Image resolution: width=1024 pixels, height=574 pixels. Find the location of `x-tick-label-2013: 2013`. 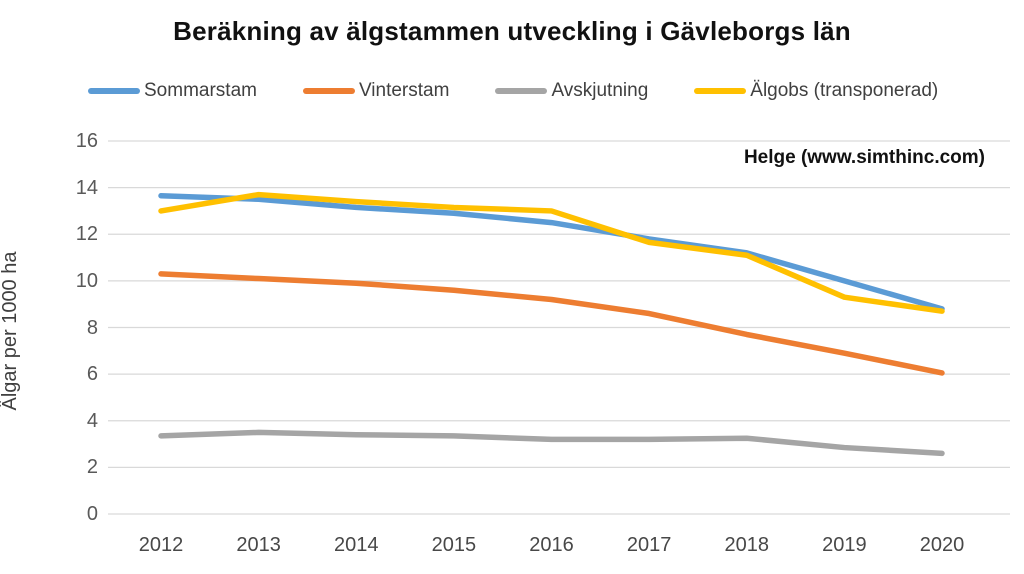

x-tick-label-2013: 2013 is located at coordinates (258, 545).